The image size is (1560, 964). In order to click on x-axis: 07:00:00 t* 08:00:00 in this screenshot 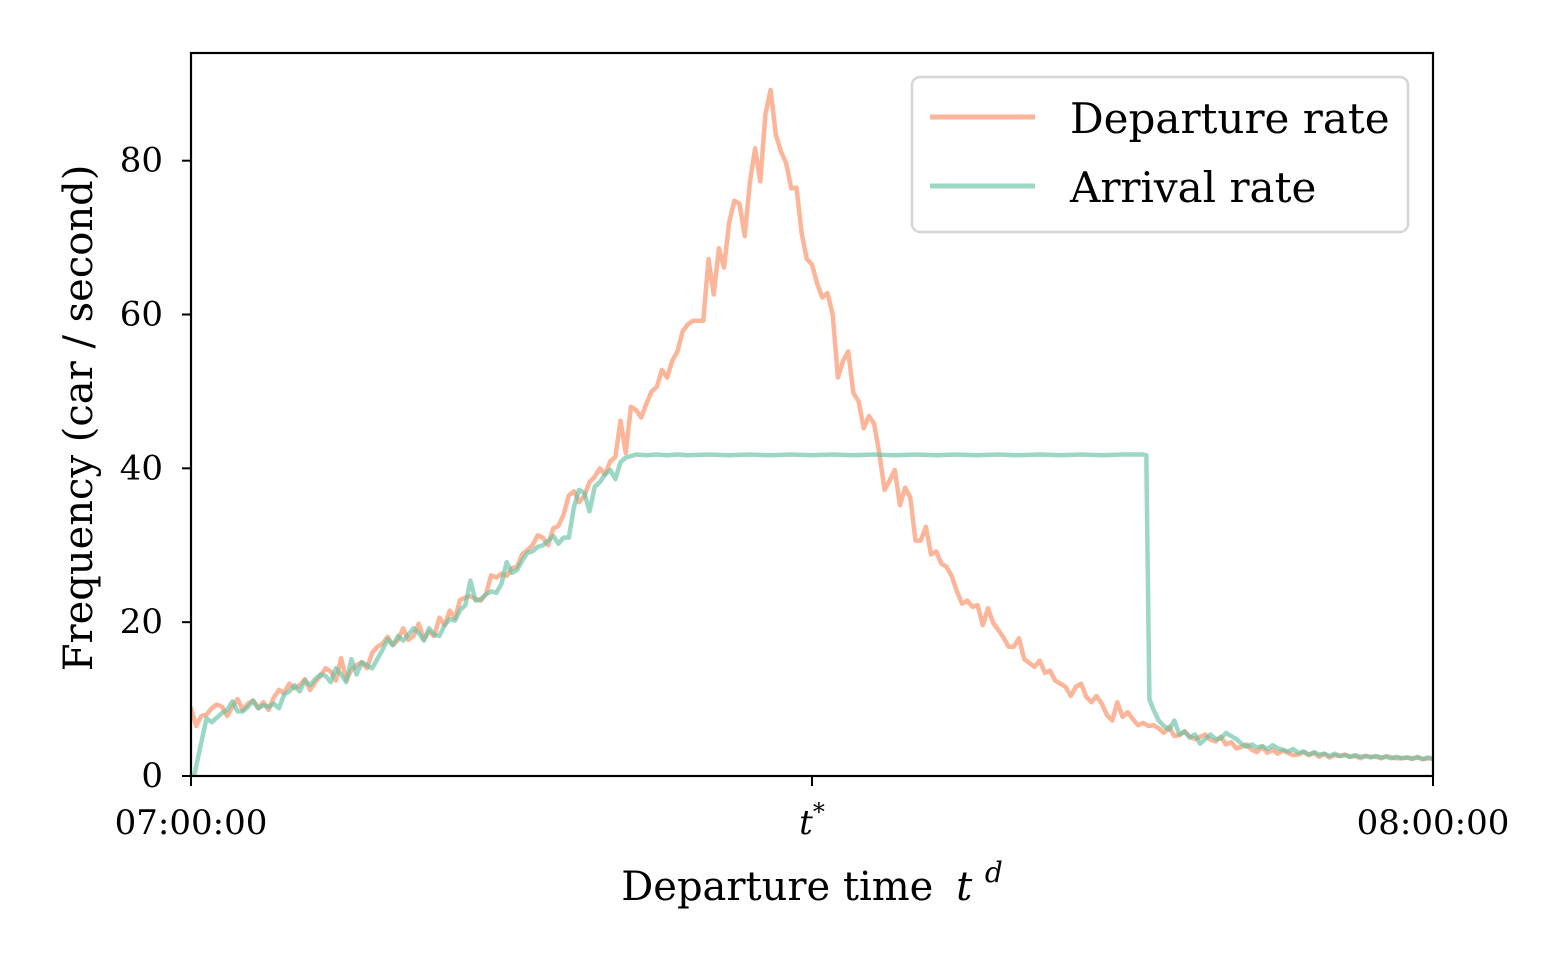, I will do `click(812, 809)`.